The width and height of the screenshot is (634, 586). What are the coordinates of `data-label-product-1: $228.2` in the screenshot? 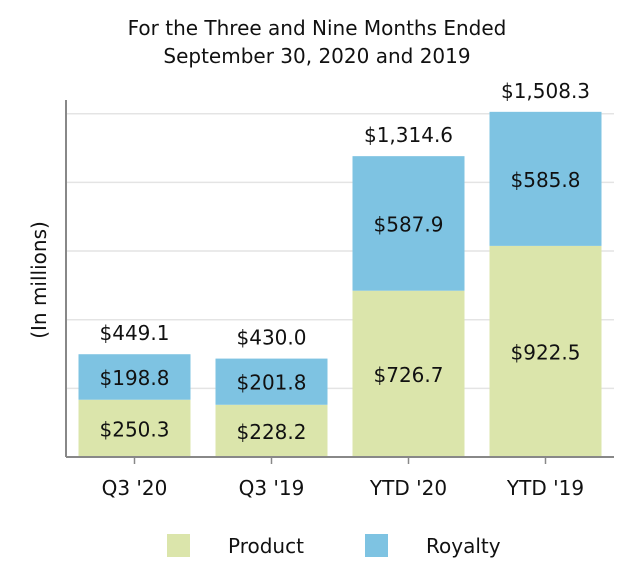 It's located at (272, 432).